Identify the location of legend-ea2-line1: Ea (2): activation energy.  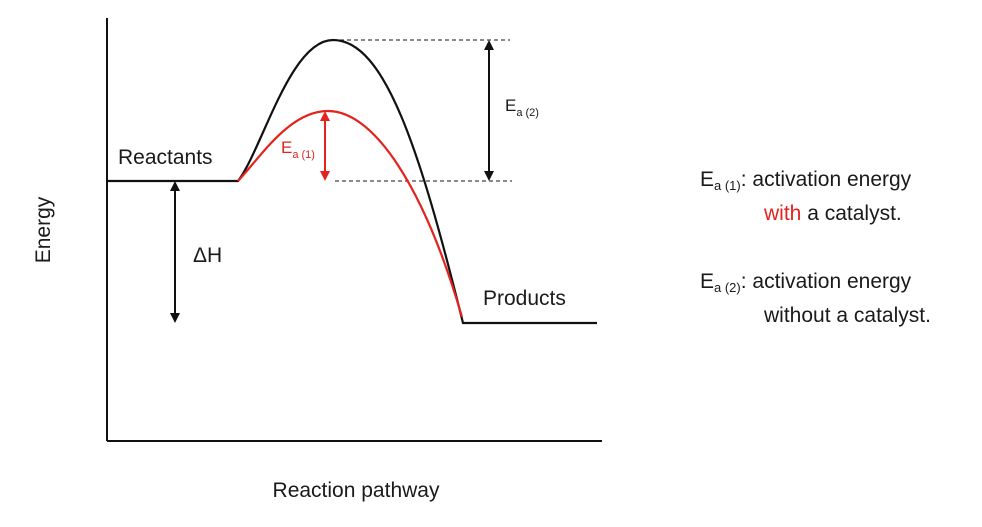
(815, 285).